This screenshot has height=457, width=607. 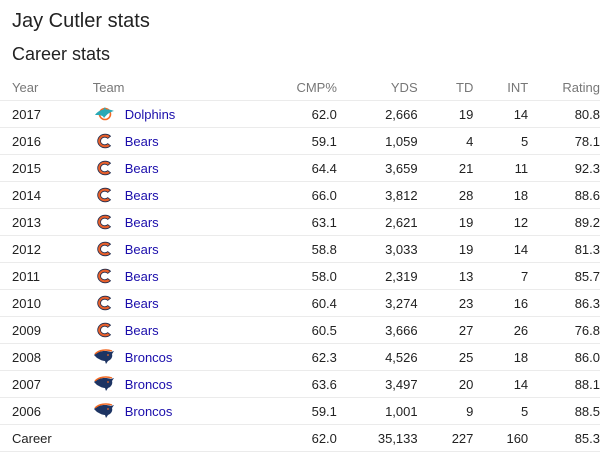 I want to click on column-header-int: INT, so click(x=501, y=87).